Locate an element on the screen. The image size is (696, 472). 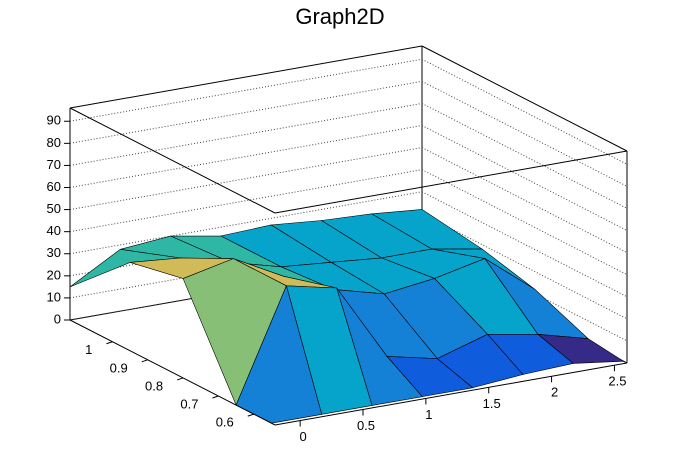
y-tick-label: 0.7 is located at coordinates (189, 403).